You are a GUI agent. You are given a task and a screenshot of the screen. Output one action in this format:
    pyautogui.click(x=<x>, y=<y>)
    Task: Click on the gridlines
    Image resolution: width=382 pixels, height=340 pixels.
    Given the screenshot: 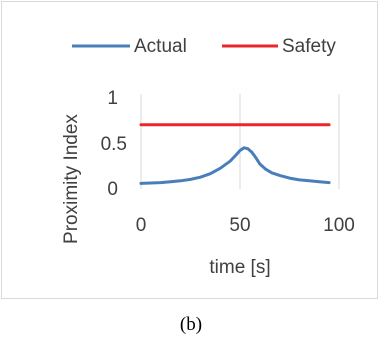 What is the action you would take?
    pyautogui.click(x=240, y=141)
    